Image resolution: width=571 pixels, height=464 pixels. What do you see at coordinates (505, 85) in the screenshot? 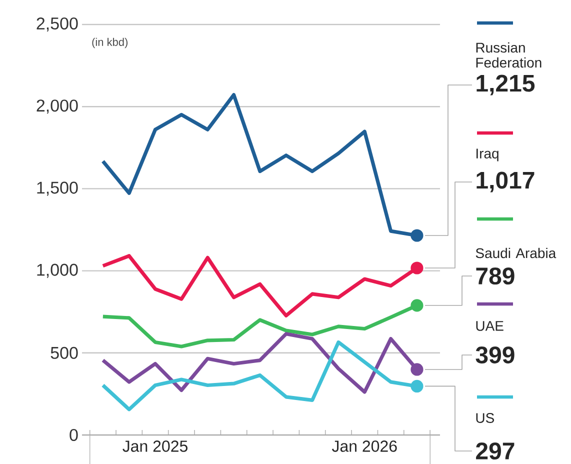
I see `data-label: 1,215` at bounding box center [505, 85].